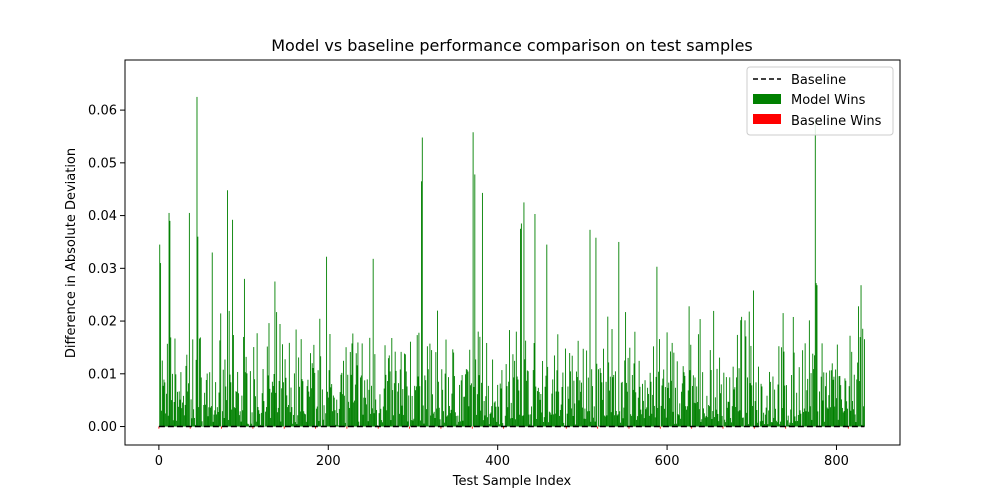 This screenshot has width=1000, height=500. I want to click on baseline-wins-bar, so click(159, 427).